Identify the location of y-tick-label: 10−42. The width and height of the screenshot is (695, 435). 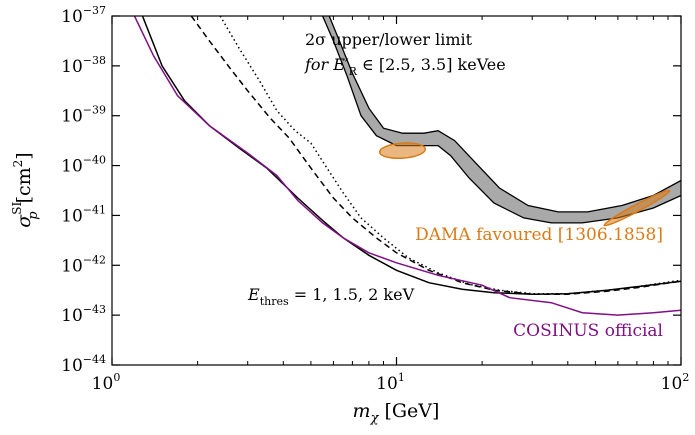
(83, 264).